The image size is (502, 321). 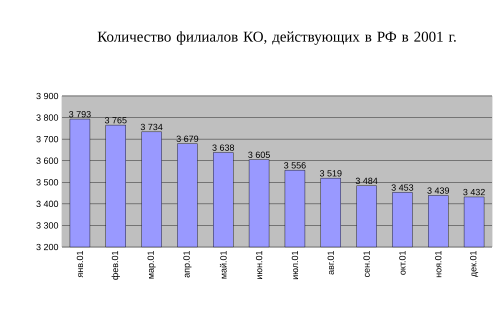 What do you see at coordinates (438, 190) in the screenshot?
I see `data-label: 3 439` at bounding box center [438, 190].